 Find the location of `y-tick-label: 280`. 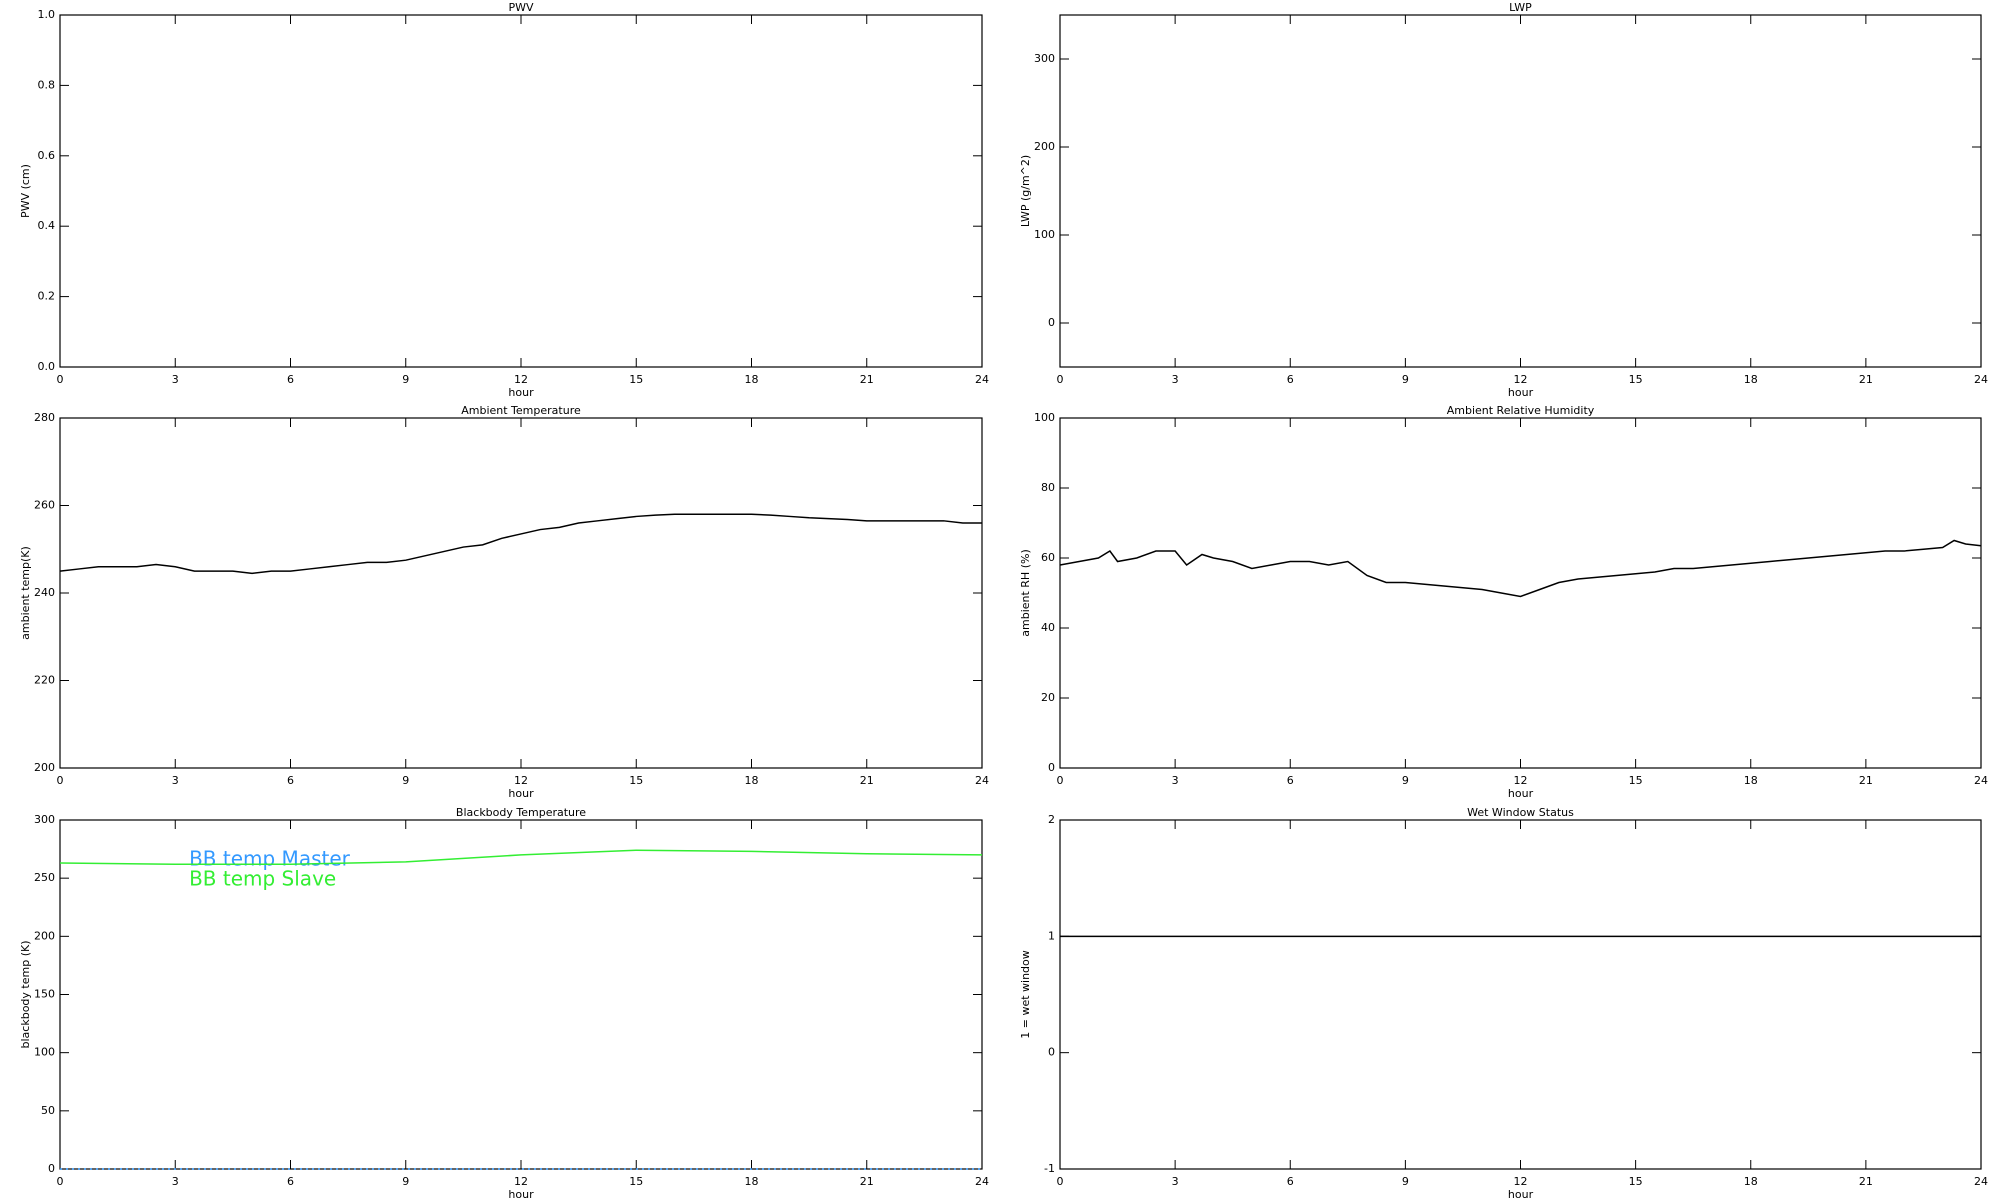

y-tick-label: 280 is located at coordinates (44, 417).